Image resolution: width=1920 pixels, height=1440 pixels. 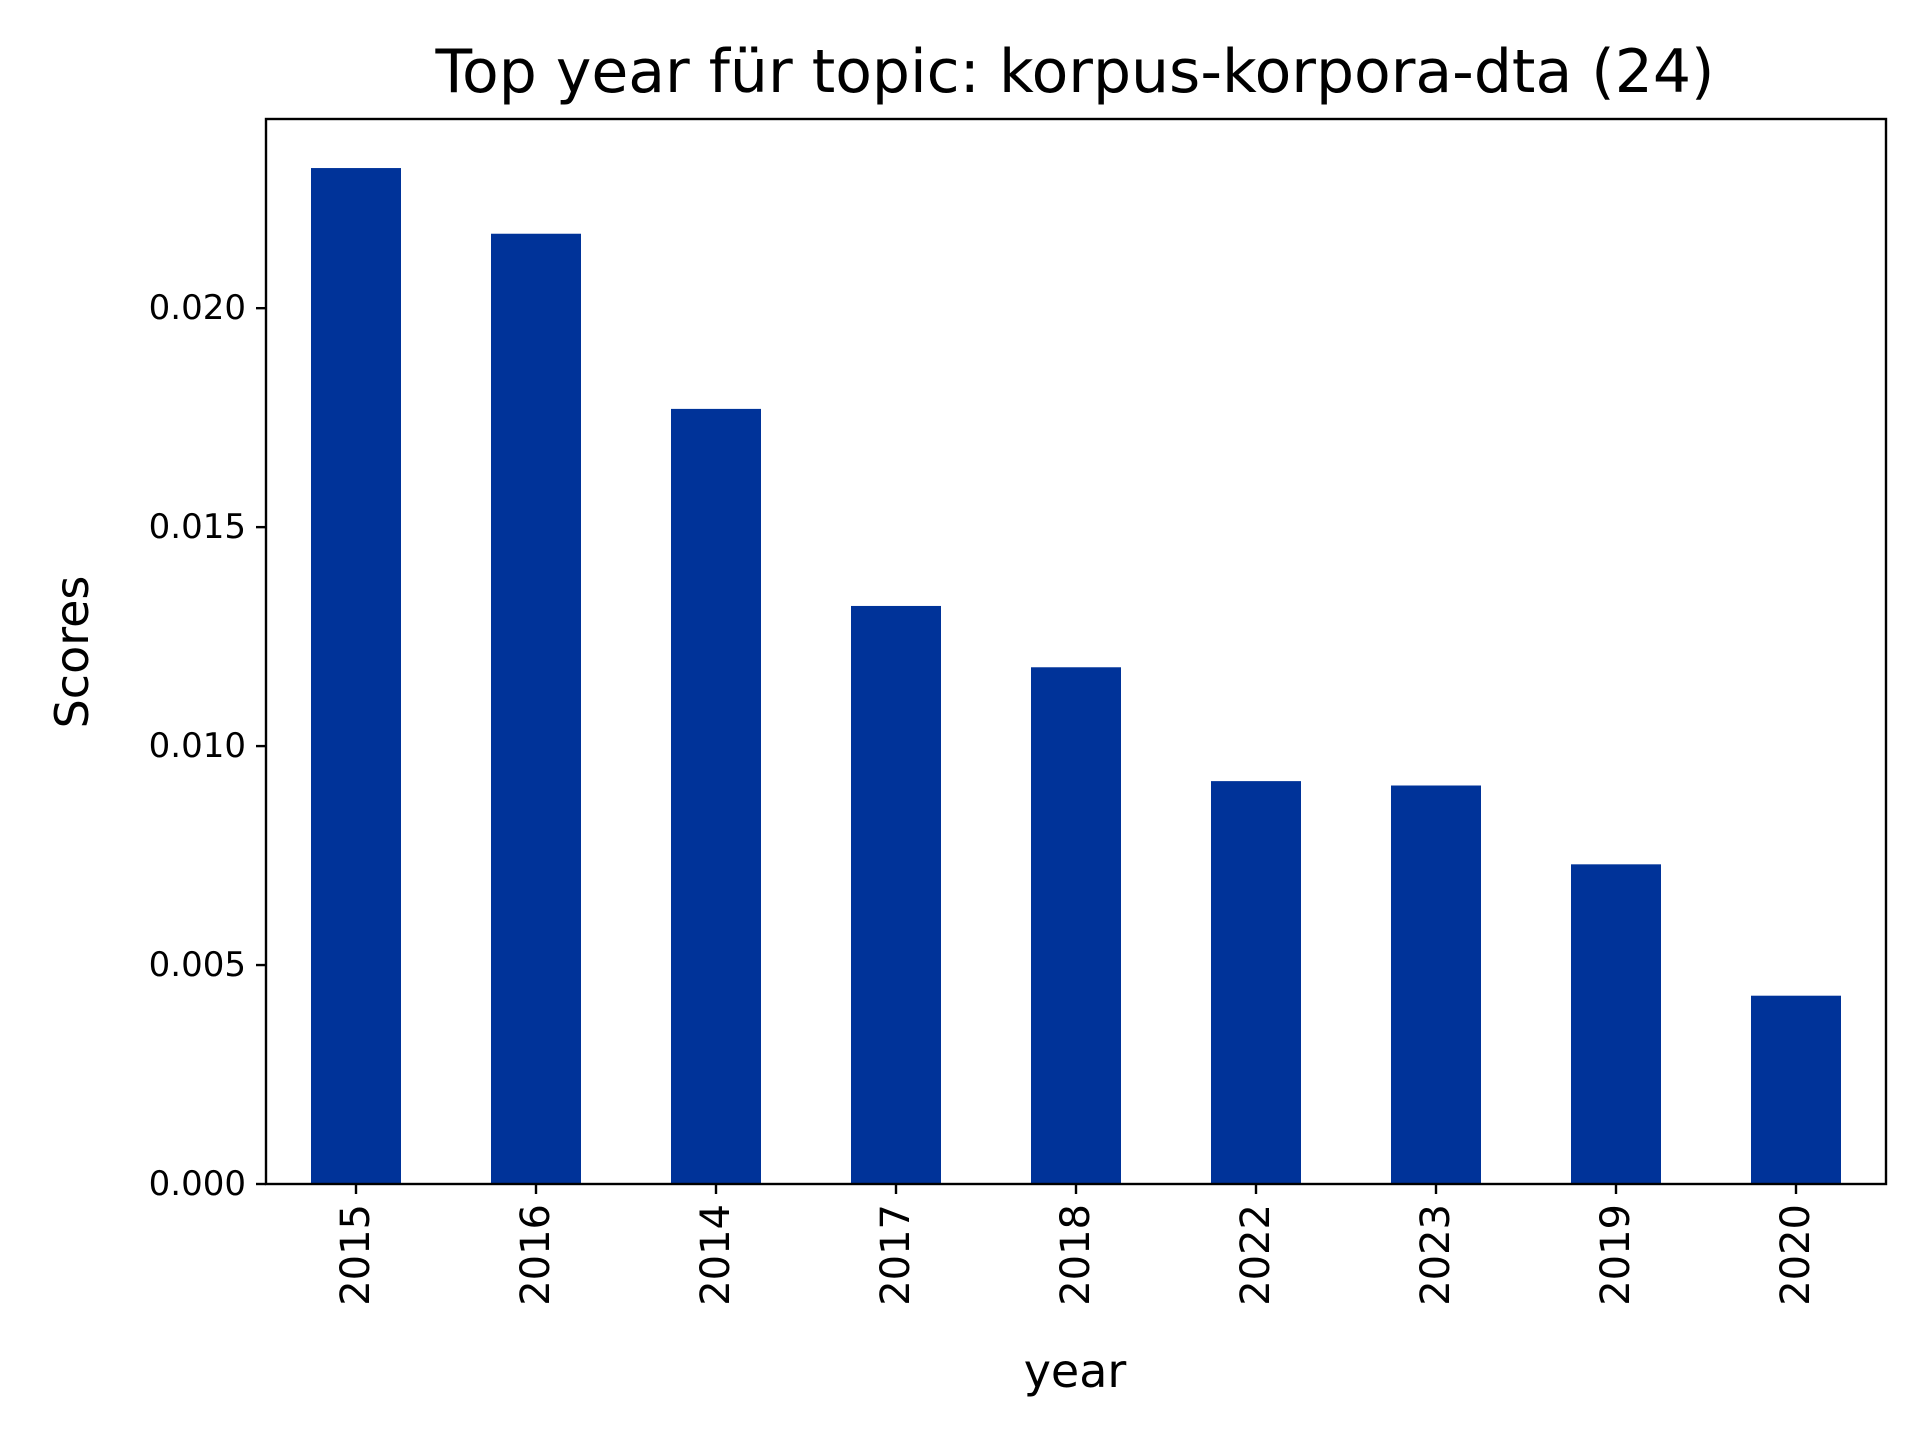 I want to click on bar-2020, so click(x=1796, y=1089).